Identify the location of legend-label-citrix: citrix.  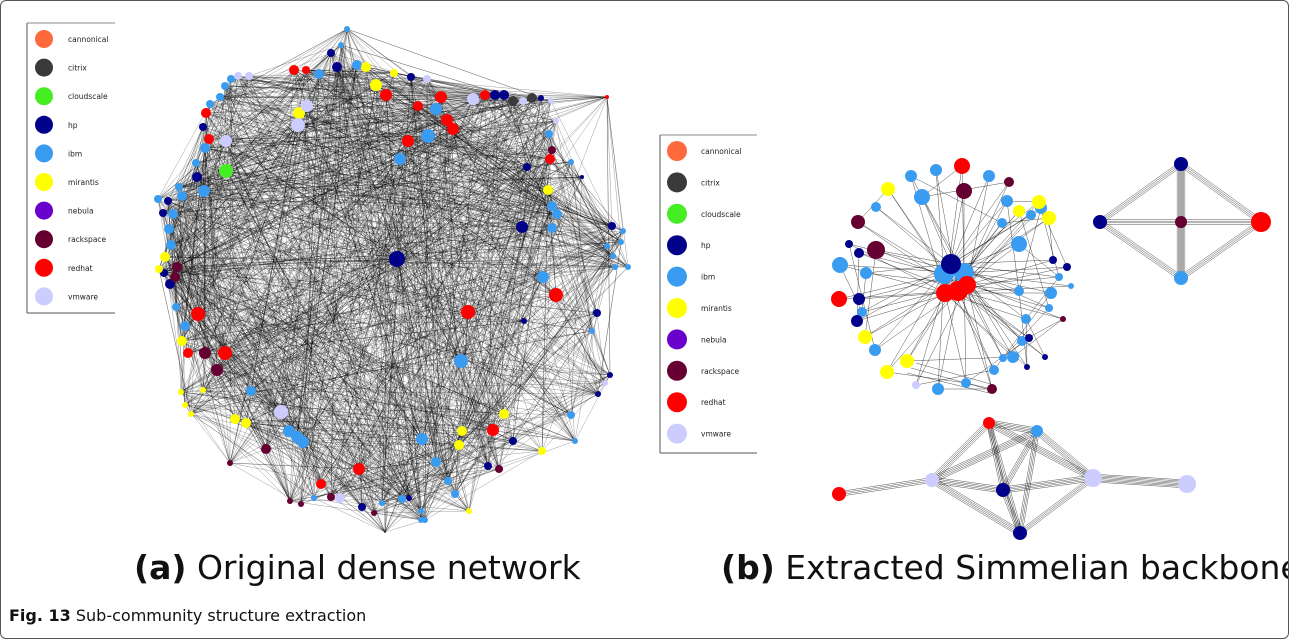
(710, 182).